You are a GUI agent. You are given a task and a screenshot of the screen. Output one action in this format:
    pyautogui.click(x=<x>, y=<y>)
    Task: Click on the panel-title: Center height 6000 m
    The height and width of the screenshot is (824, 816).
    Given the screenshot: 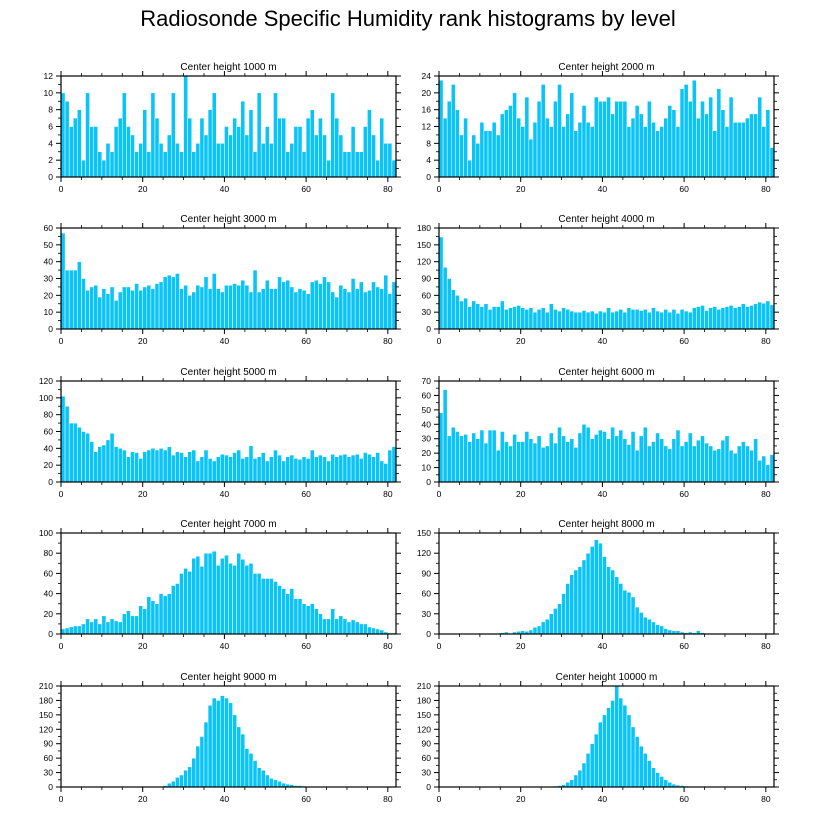 What is the action you would take?
    pyautogui.click(x=606, y=372)
    